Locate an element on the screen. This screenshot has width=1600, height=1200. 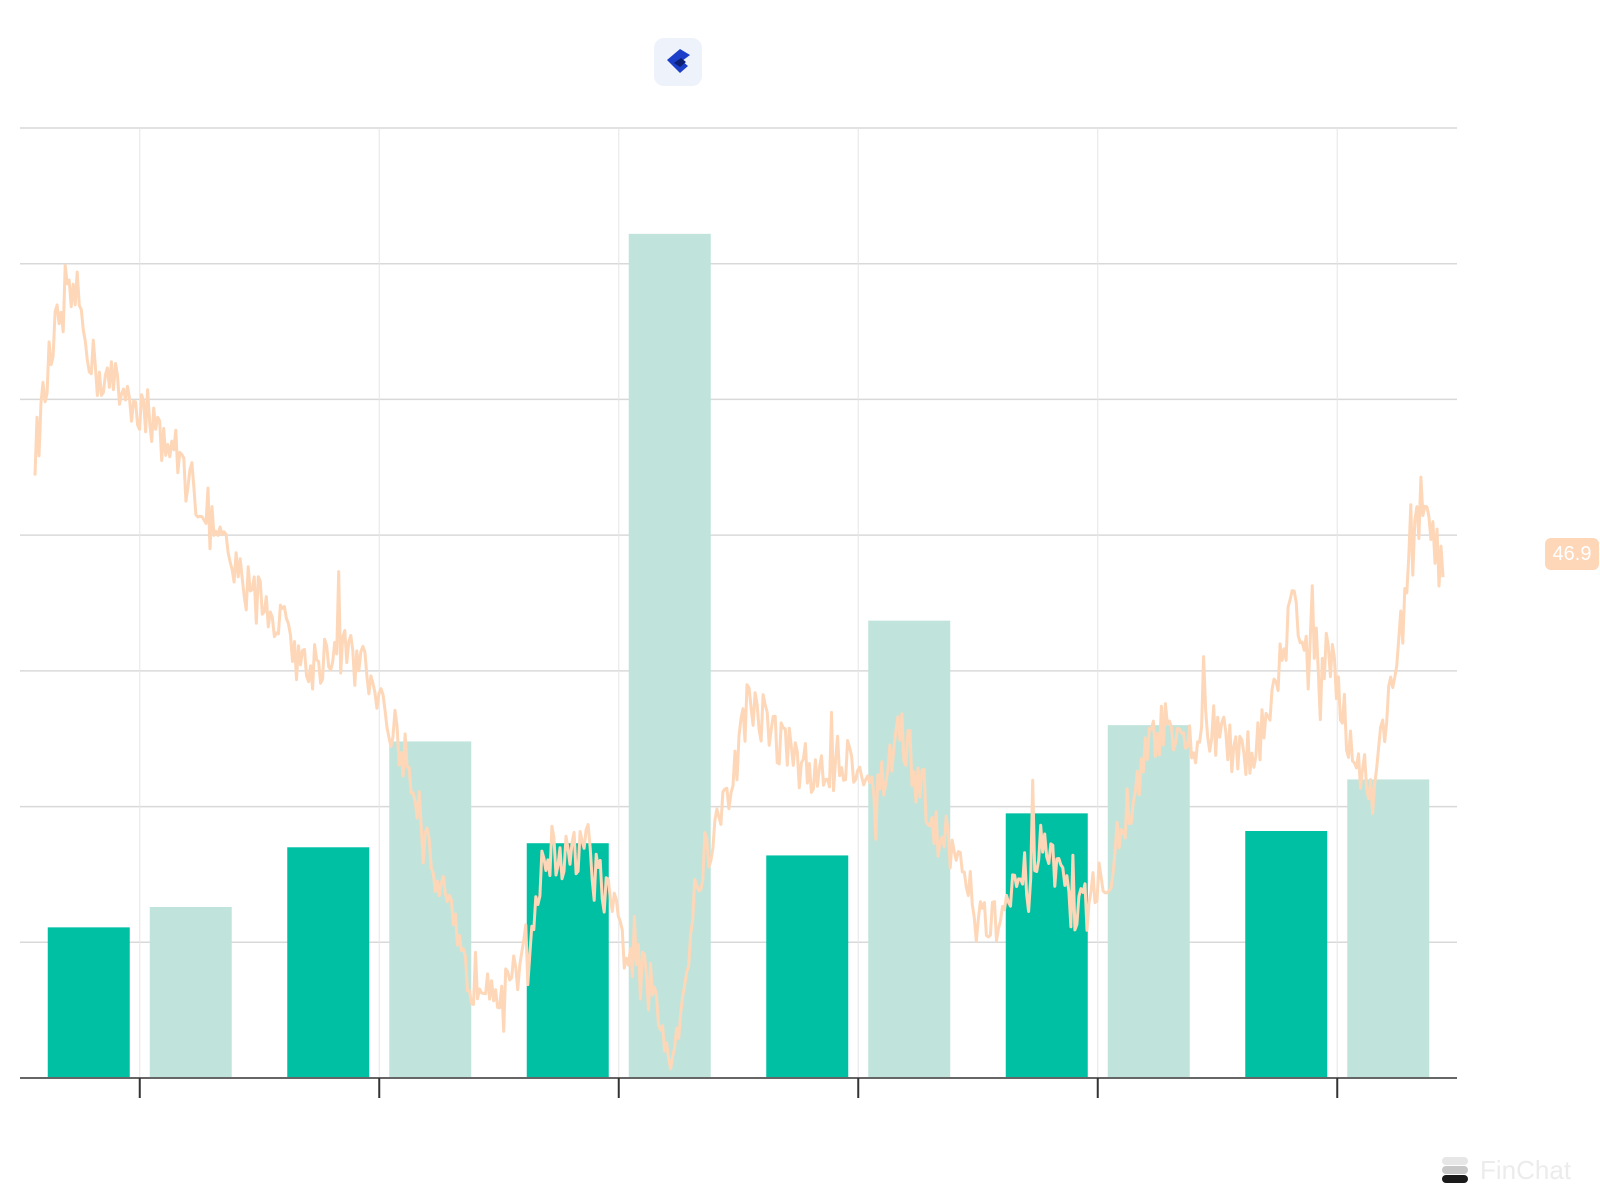
company-logo-glyph is located at coordinates (678, 61).